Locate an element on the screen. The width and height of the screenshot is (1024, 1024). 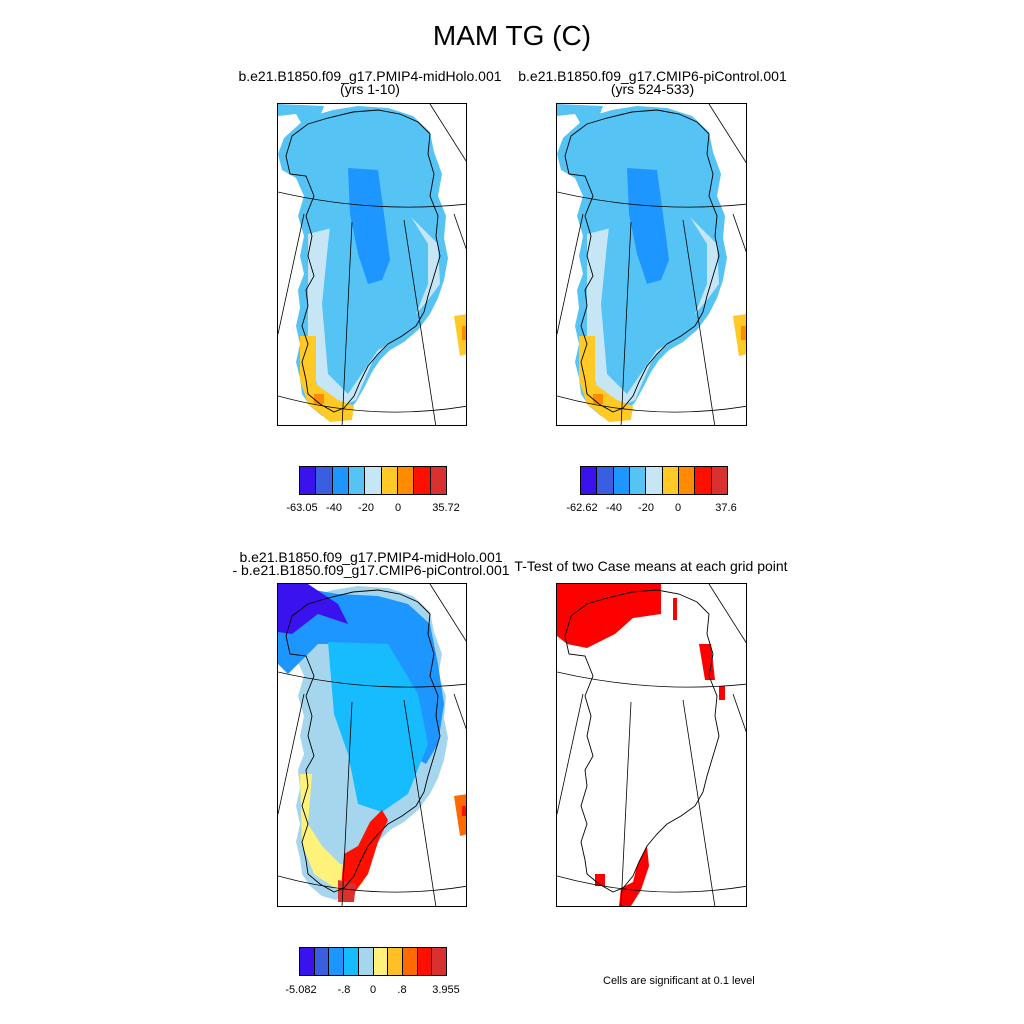
panel2-title-line2: (yrs 524-533) is located at coordinates (652, 89).